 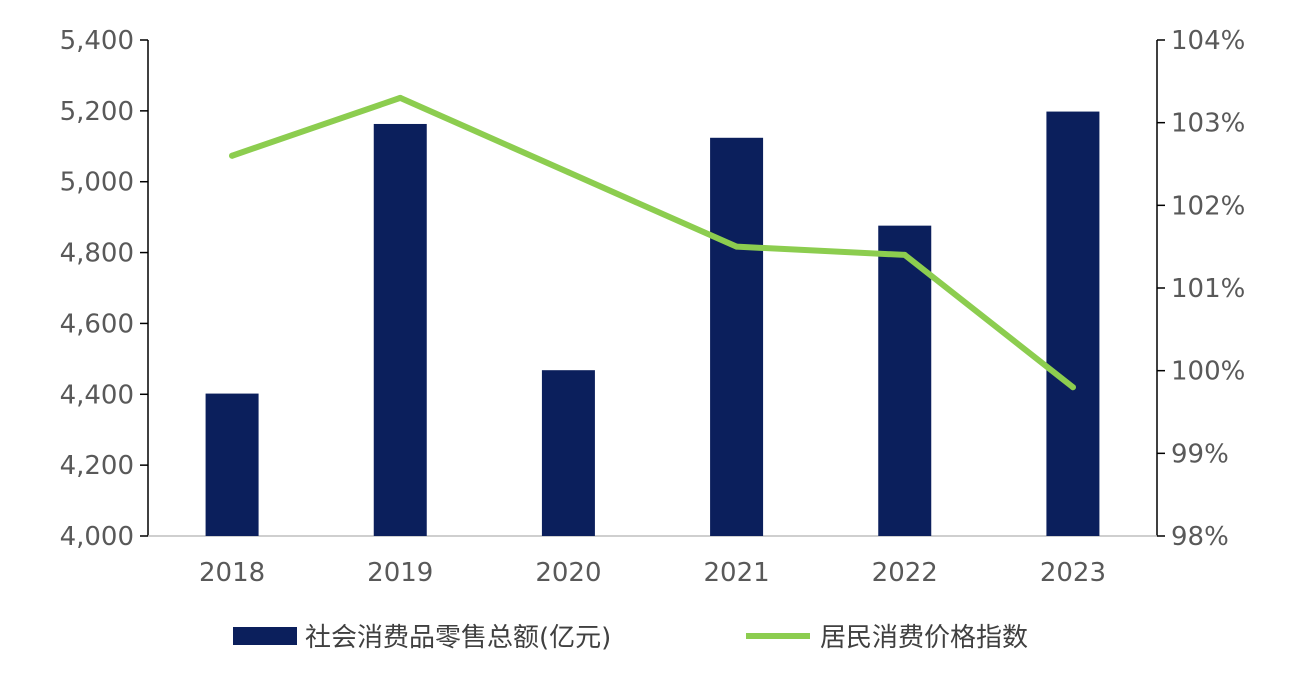 What do you see at coordinates (1208, 41) in the screenshot?
I see `right-tick-label: 104%` at bounding box center [1208, 41].